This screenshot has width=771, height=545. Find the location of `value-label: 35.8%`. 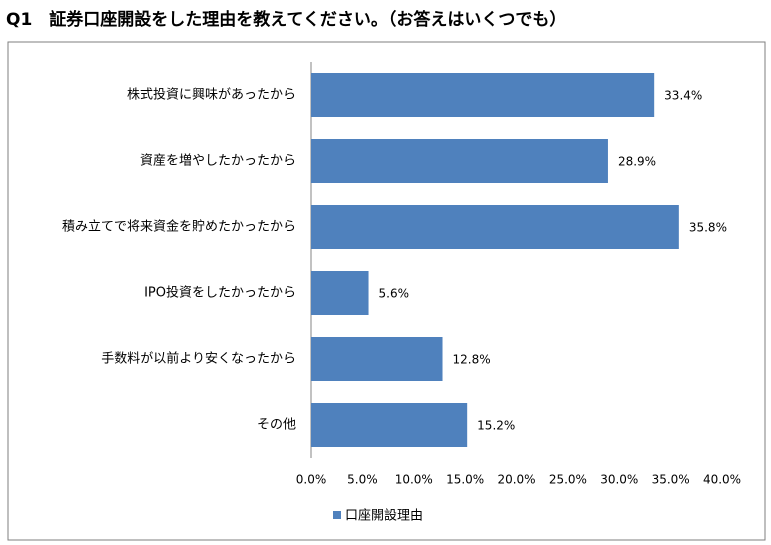

value-label: 35.8% is located at coordinates (708, 228).